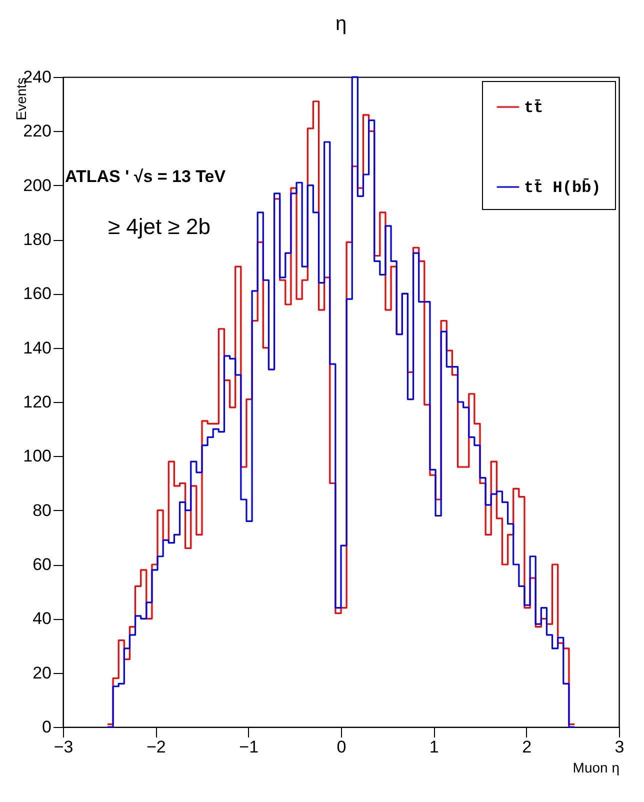  I want to click on y-tick-label: 160, so click(37, 294).